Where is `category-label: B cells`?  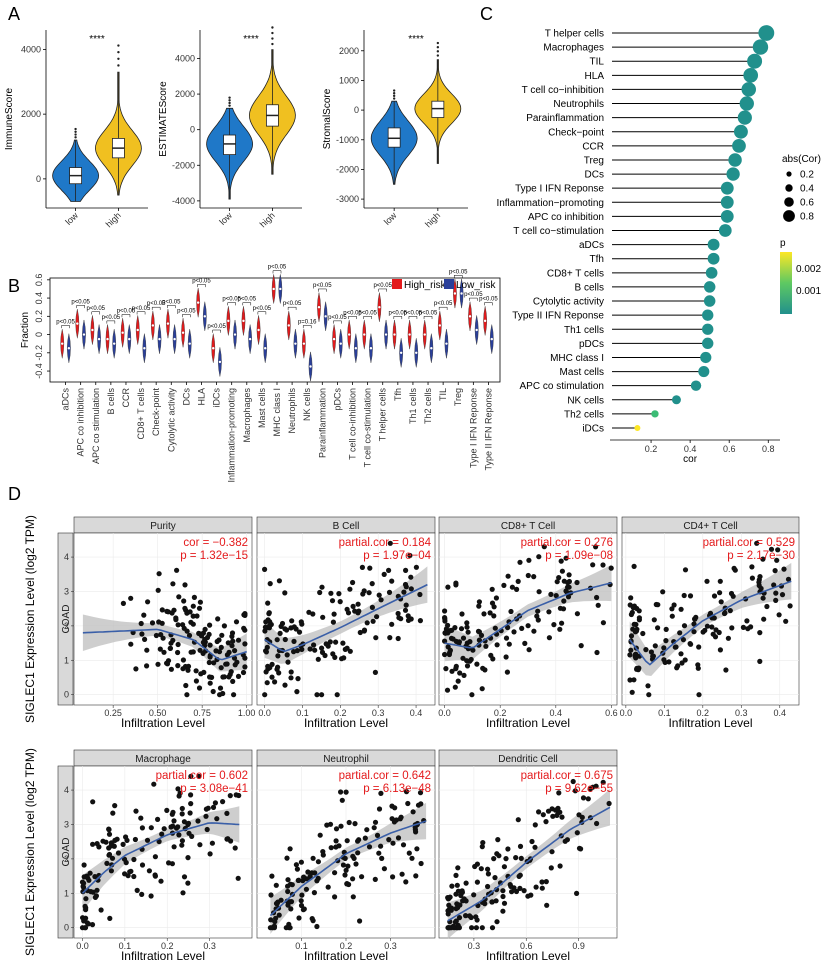
category-label: B cells is located at coordinates (589, 287).